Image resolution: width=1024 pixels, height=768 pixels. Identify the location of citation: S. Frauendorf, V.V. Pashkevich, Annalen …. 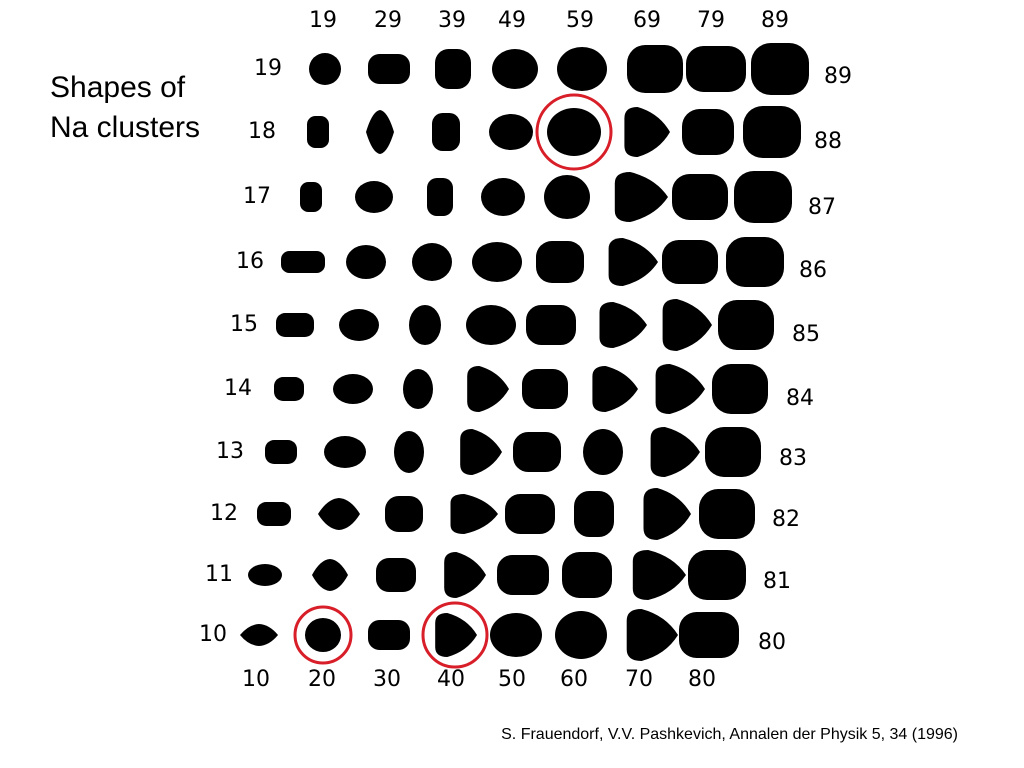
(729, 734).